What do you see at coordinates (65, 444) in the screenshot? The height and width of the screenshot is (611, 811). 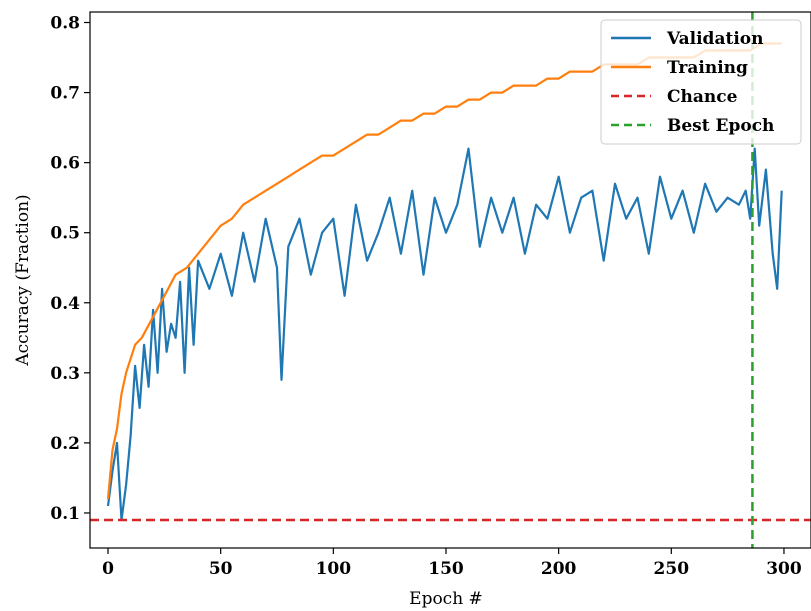 I see `y-tick-label: 0.2` at bounding box center [65, 444].